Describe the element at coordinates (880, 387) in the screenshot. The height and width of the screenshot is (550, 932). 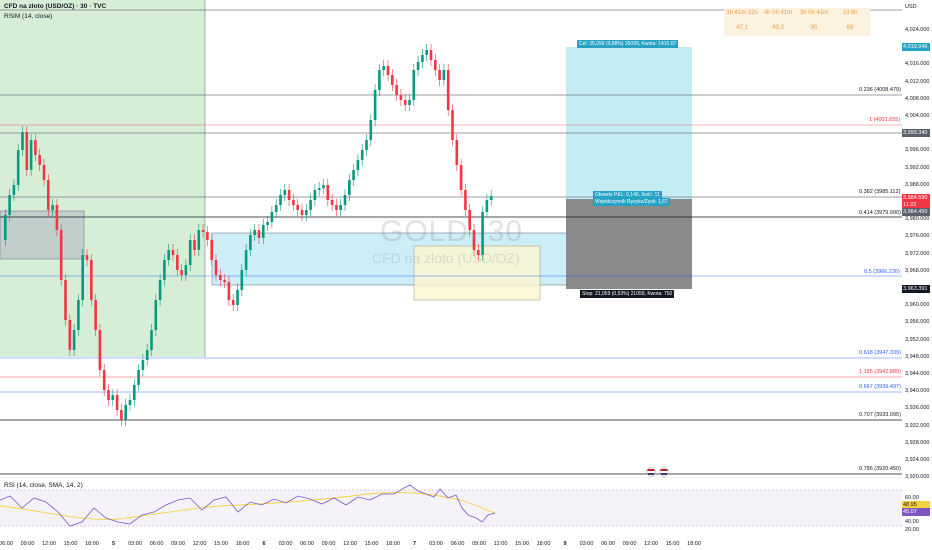
I see `fib-label-0667: 0.667 (3939.497)` at that location.